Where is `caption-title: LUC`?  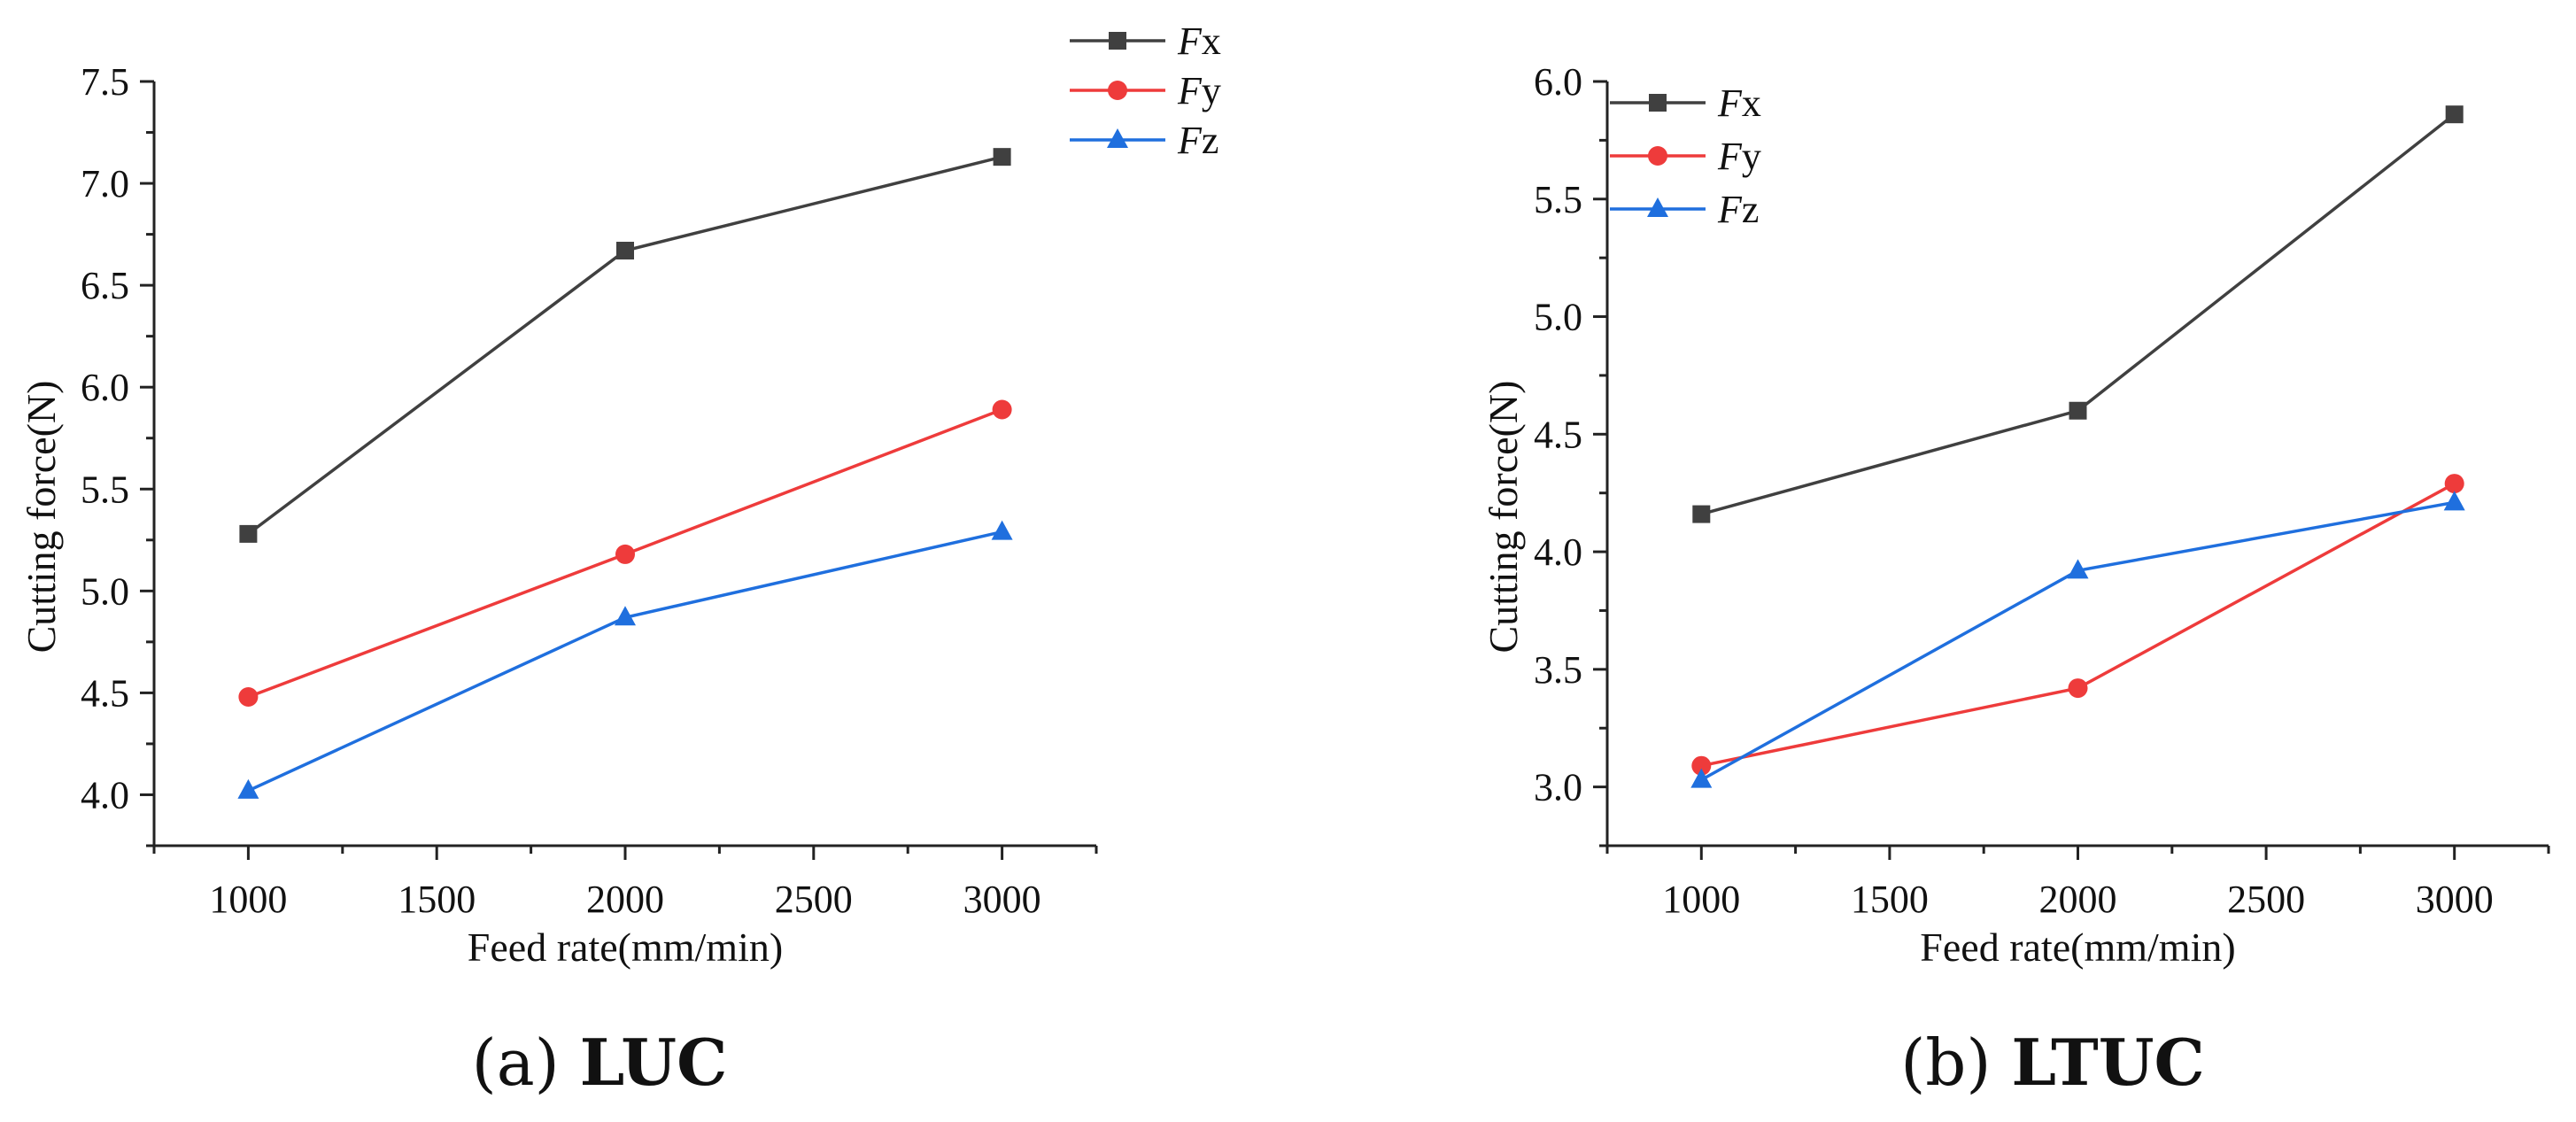
caption-title: LUC is located at coordinates (654, 1062).